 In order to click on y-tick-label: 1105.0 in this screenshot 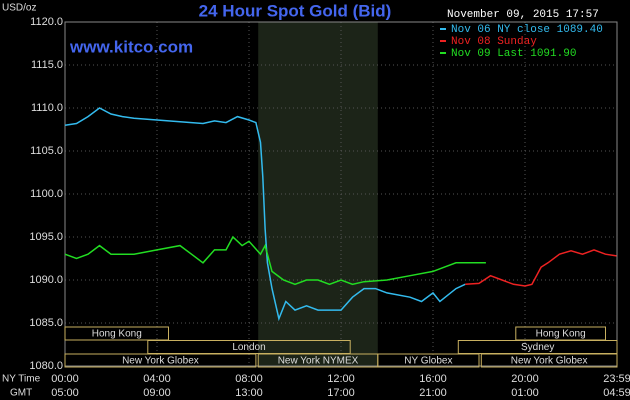, I will do `click(46, 151)`.